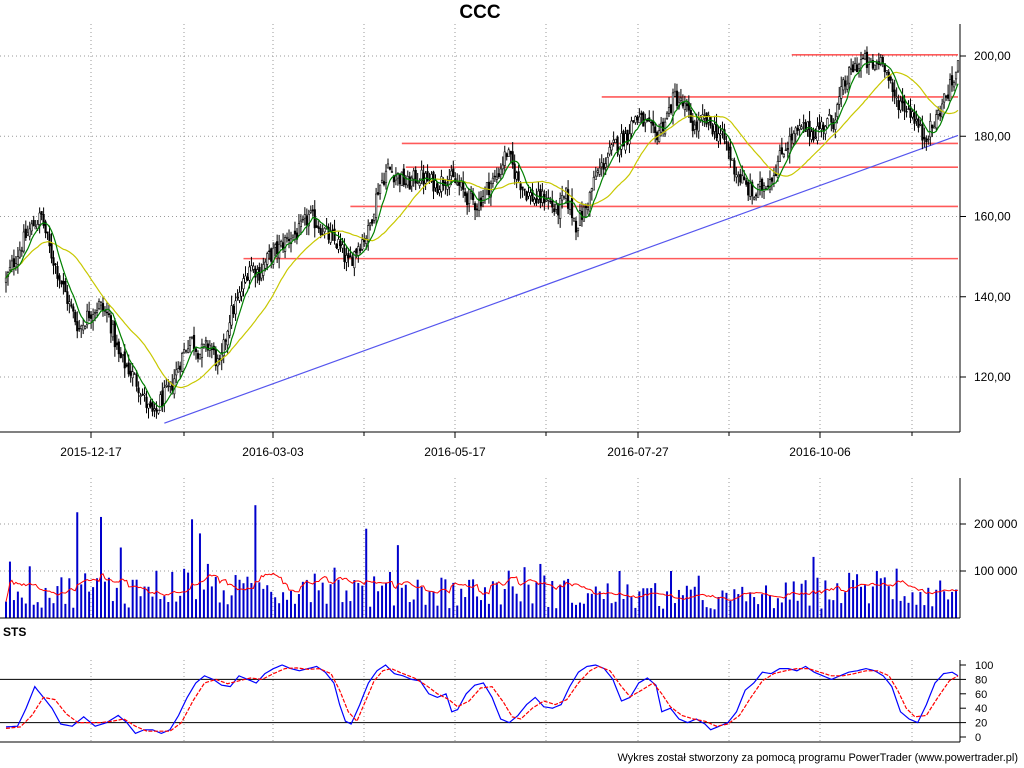 The image size is (1024, 768). I want to click on price-x-tick-label: 2016-05-17, so click(455, 452).